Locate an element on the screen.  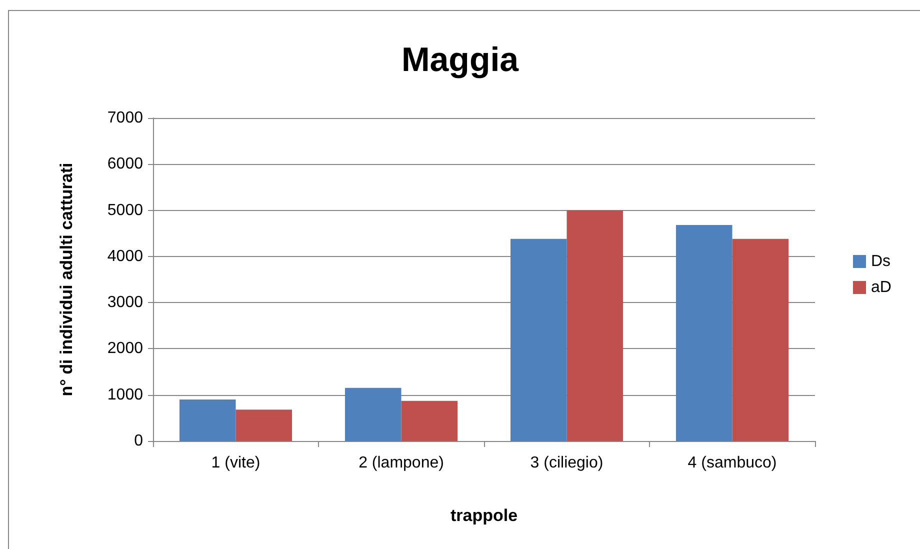
y-tick-label: 0 is located at coordinates (139, 441).